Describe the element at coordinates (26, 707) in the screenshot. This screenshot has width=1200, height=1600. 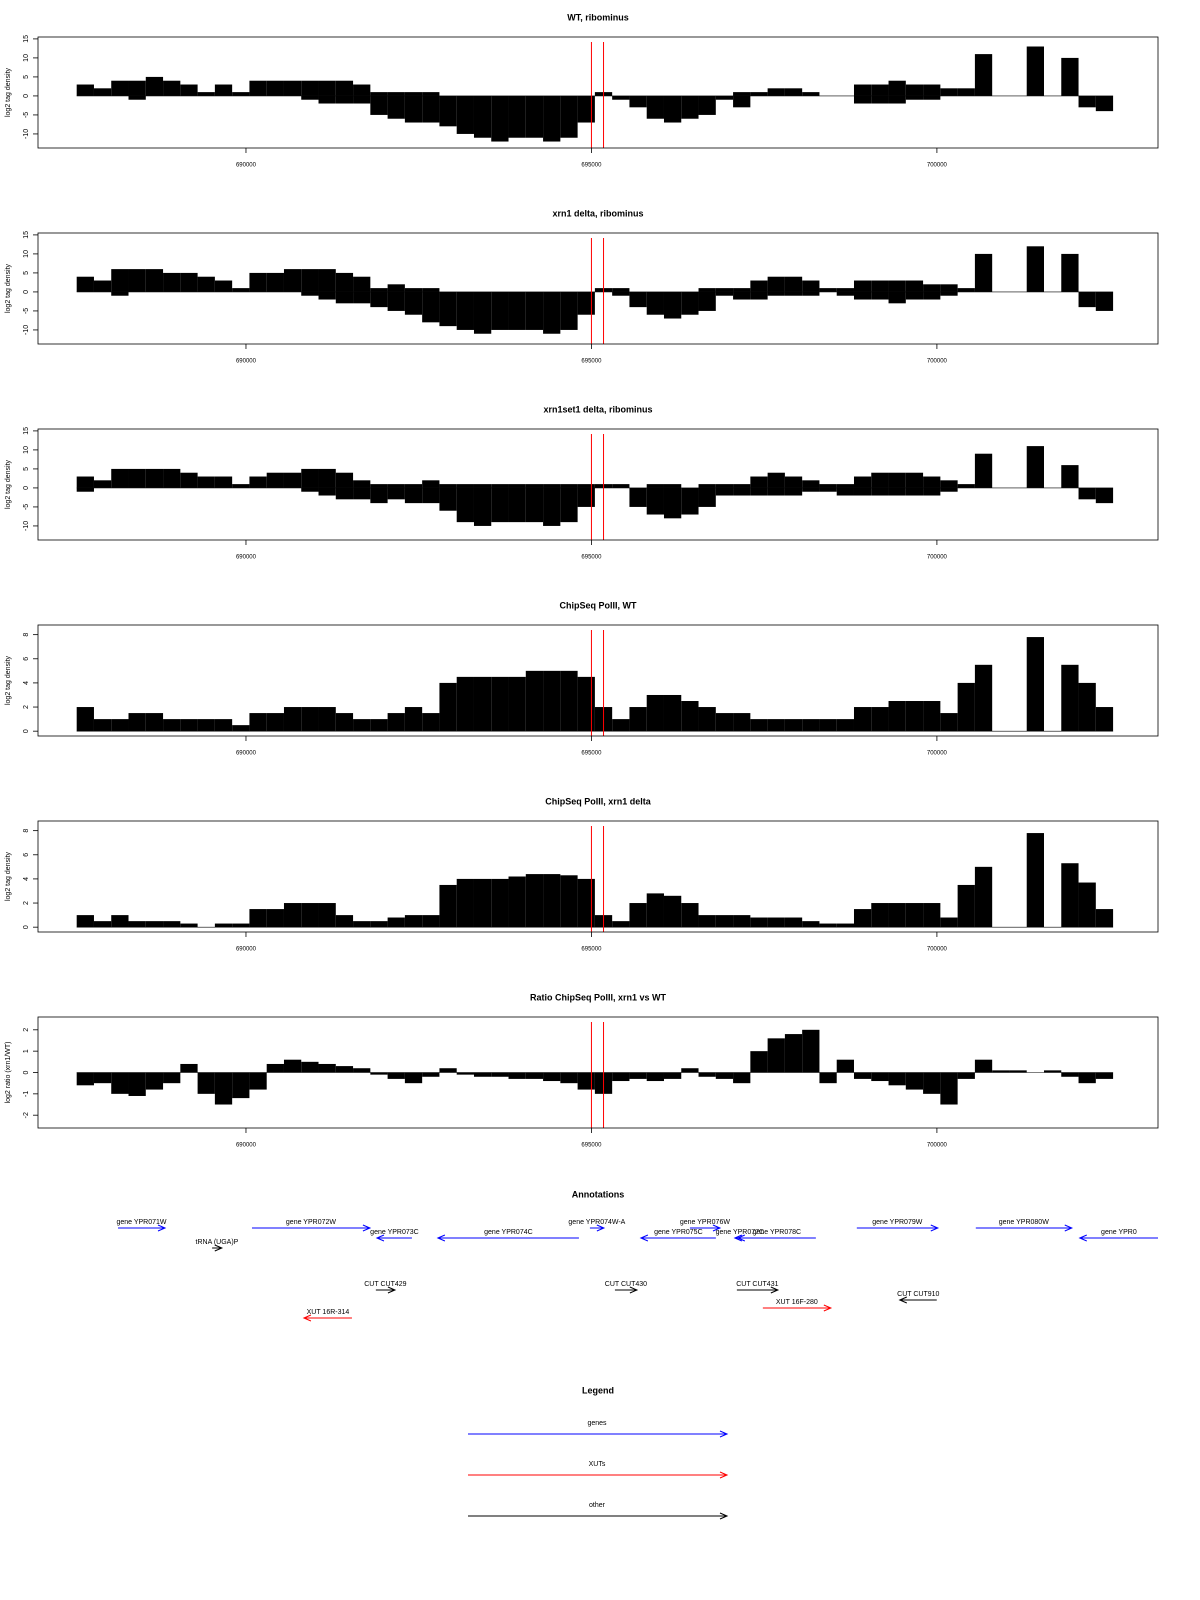
I see `y-tick-label: 2` at that location.